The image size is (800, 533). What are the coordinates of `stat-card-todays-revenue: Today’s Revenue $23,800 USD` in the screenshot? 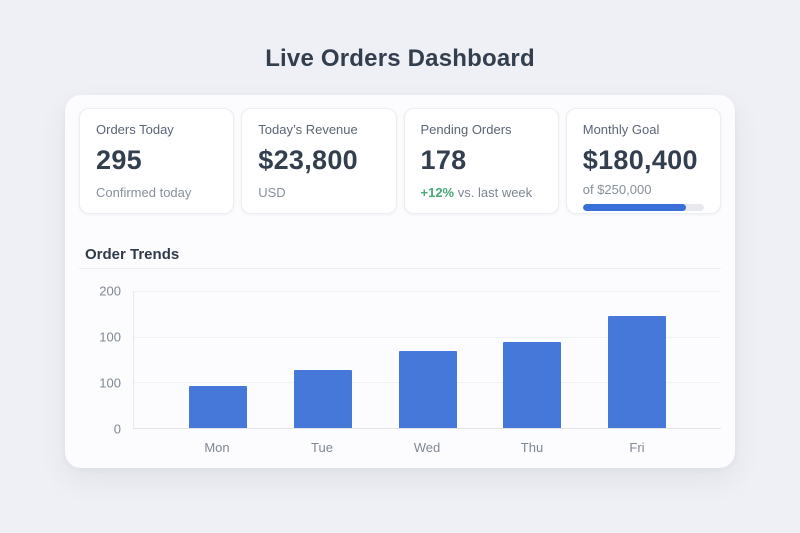 It's located at (319, 161).